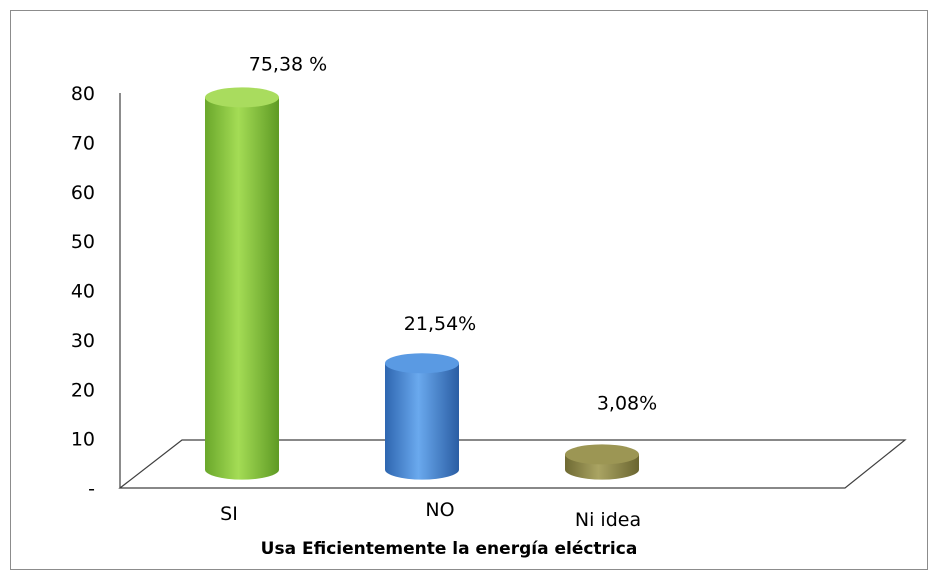  What do you see at coordinates (91, 489) in the screenshot?
I see `y-tick-label: -` at bounding box center [91, 489].